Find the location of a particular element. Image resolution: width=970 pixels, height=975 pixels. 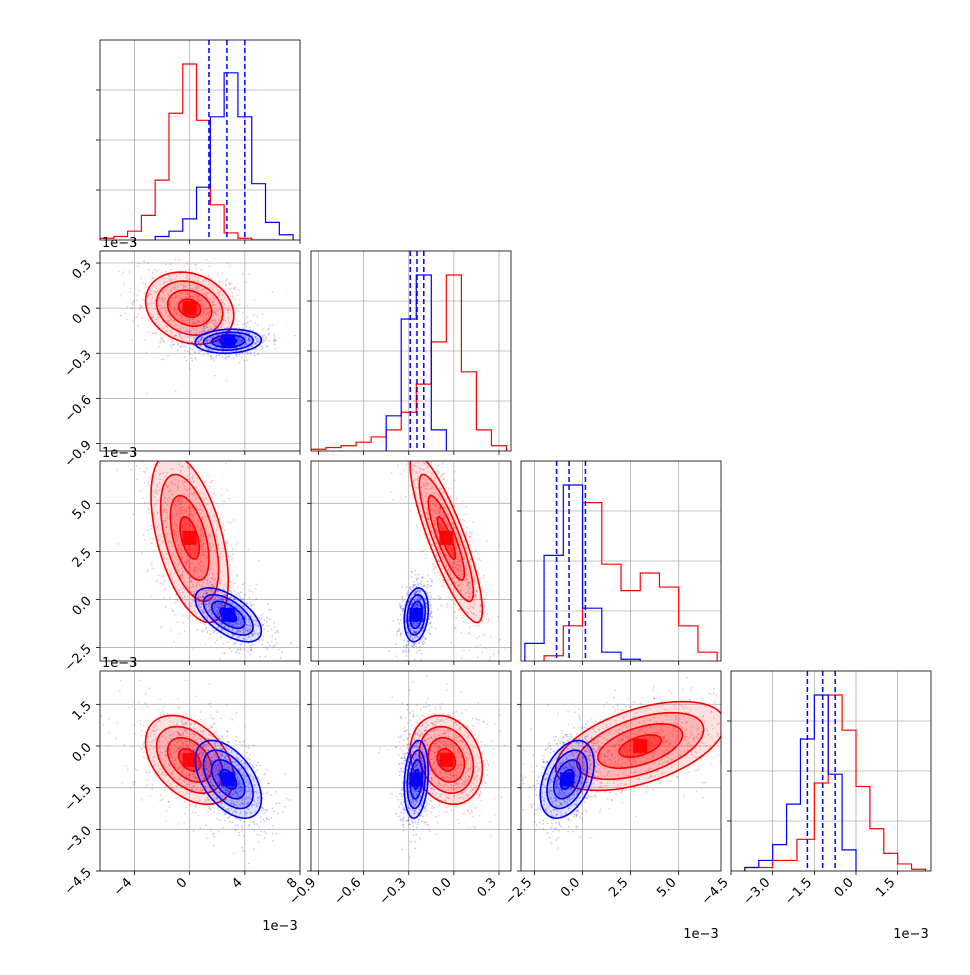

y-tick-label: −2.5 is located at coordinates (78, 658).